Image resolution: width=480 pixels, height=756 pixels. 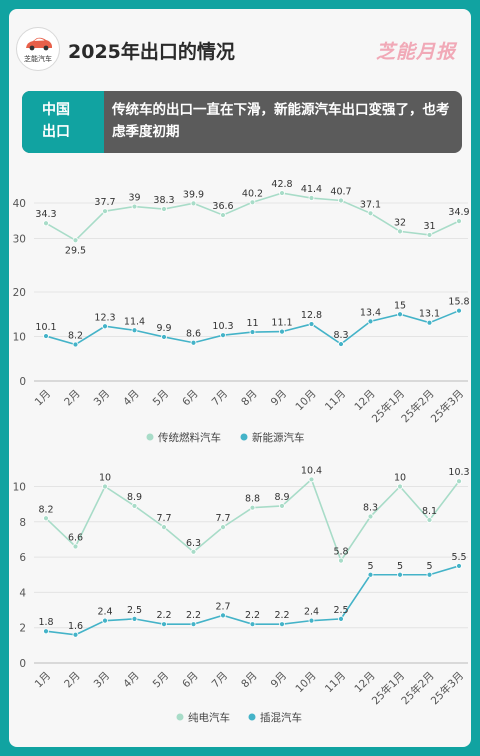 I want to click on nev-series-data-label: 15, so click(x=400, y=305).